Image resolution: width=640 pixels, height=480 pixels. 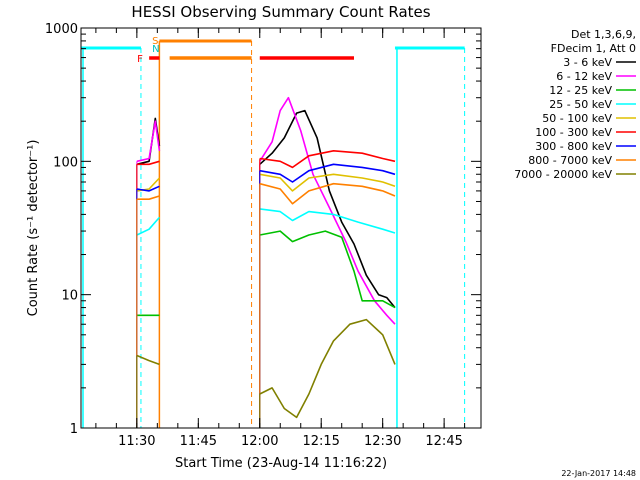 What do you see at coordinates (266, 222) in the screenshot?
I see `series-3-line` at bounding box center [266, 222].